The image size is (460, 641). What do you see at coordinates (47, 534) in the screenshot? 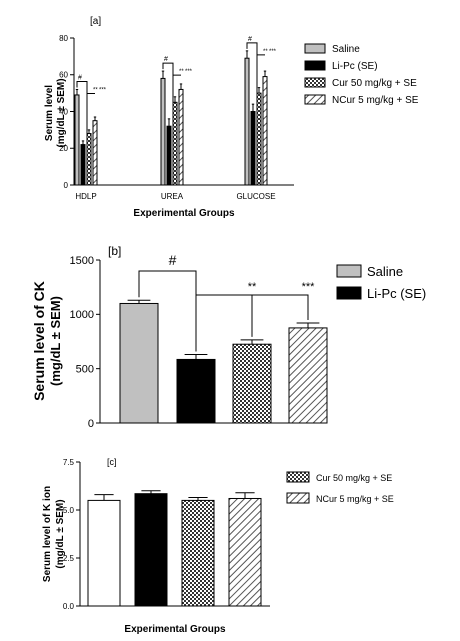
I see `panel-c-ylabel-line-1: Serum level of K ion` at bounding box center [47, 534].